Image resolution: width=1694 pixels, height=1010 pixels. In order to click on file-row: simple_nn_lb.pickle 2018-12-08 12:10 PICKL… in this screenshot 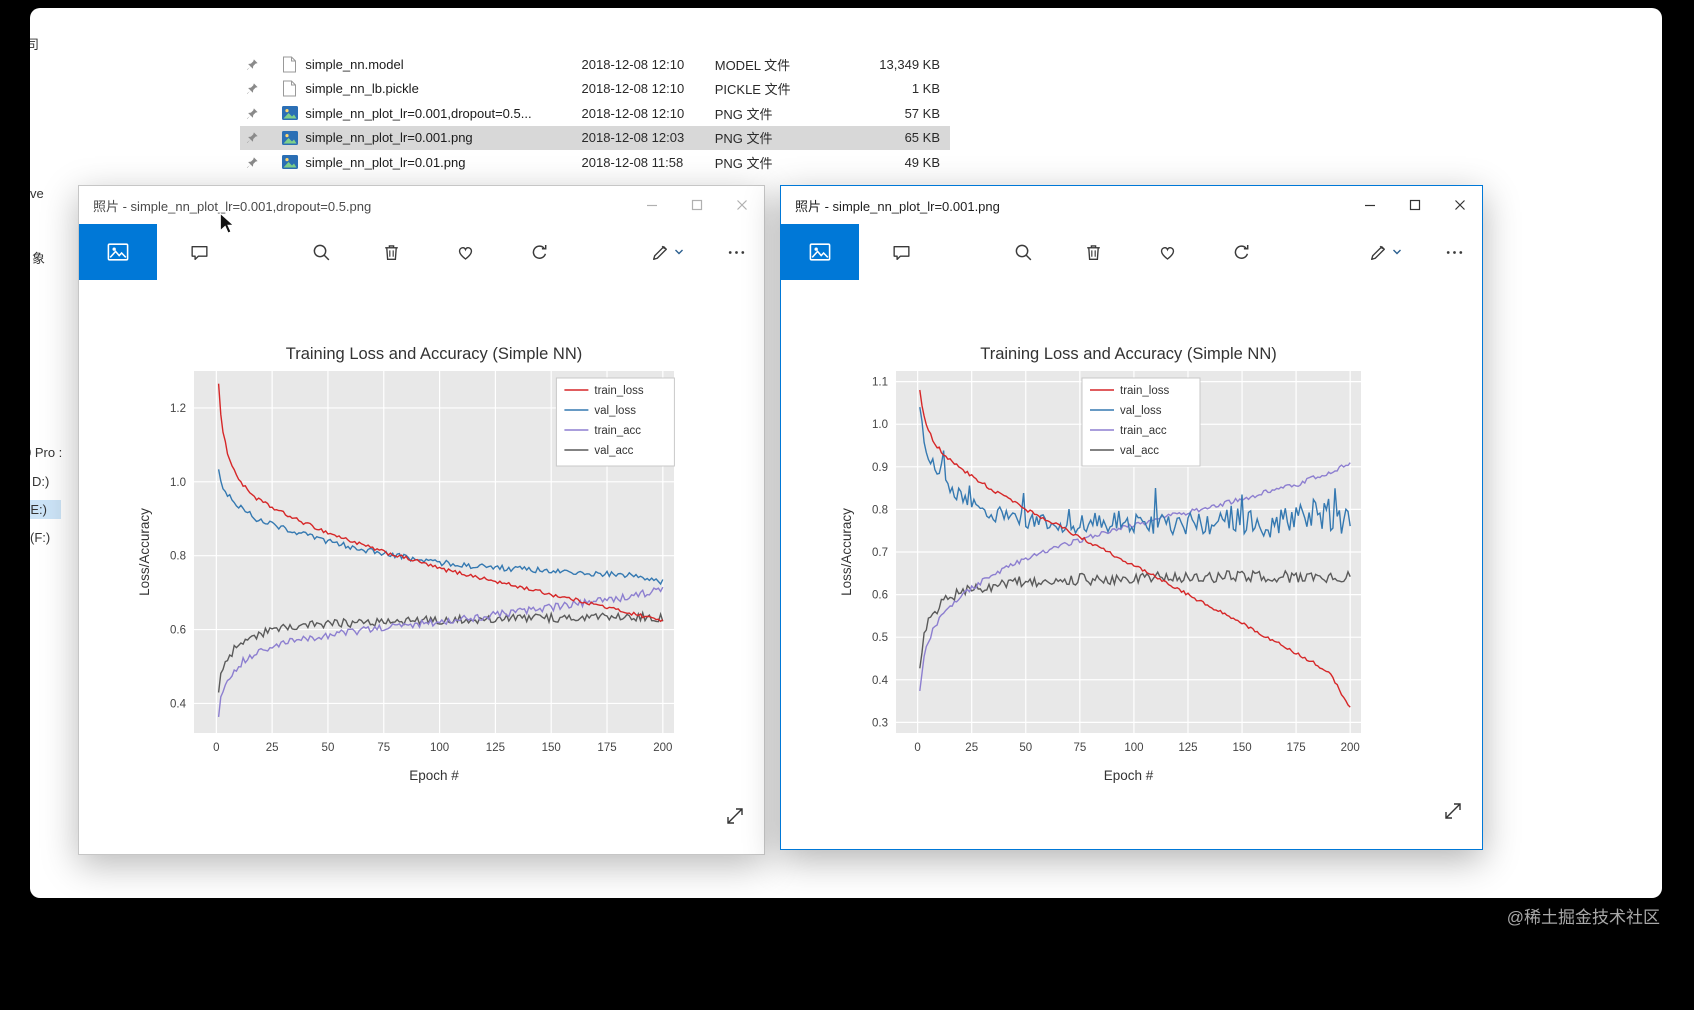, I will do `click(595, 89)`.